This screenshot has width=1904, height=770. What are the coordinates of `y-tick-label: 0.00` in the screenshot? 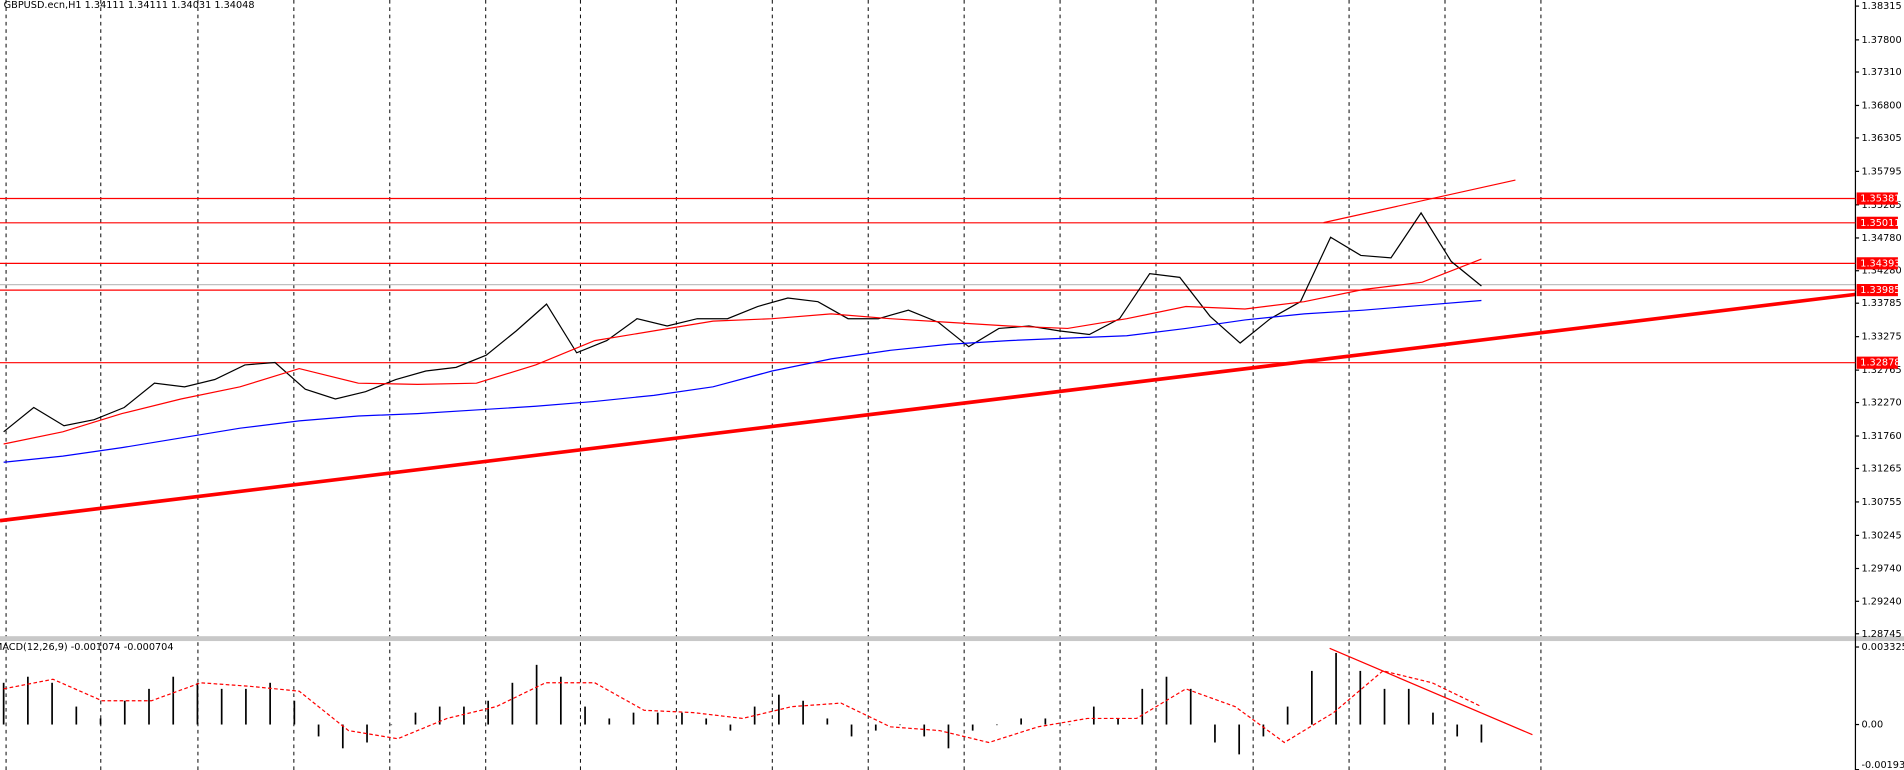 It's located at (1873, 725).